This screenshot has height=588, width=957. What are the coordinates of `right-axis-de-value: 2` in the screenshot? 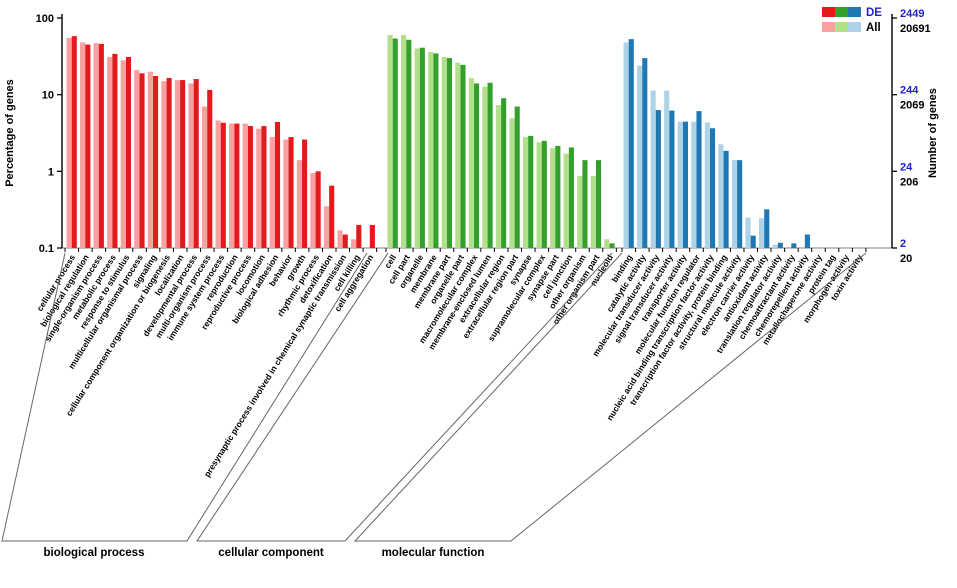 It's located at (903, 244).